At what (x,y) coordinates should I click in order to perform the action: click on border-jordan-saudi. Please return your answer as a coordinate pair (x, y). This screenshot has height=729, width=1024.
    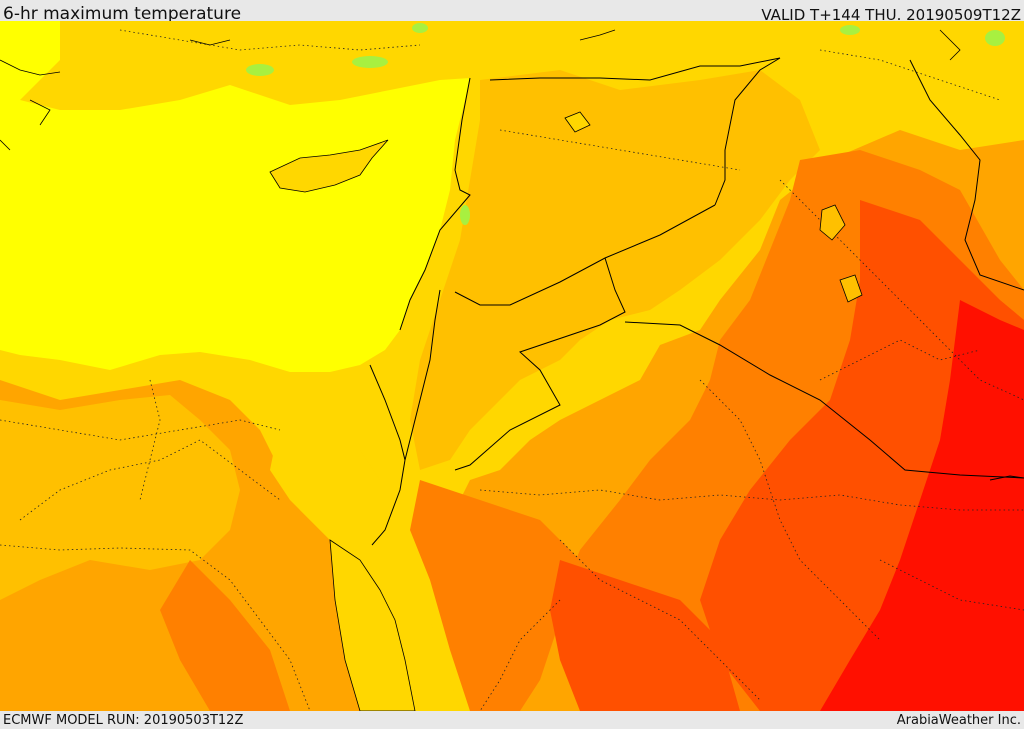
    Looking at the image, I should click on (540, 364).